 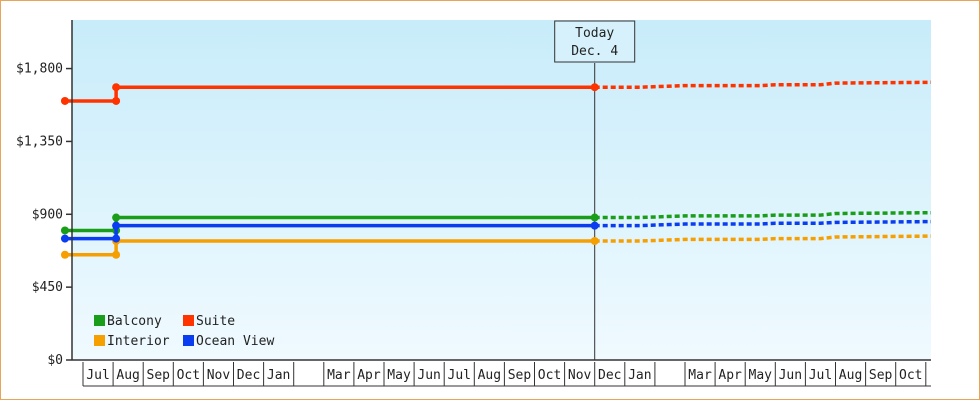 I want to click on y-tick-label: $450, so click(x=47, y=287).